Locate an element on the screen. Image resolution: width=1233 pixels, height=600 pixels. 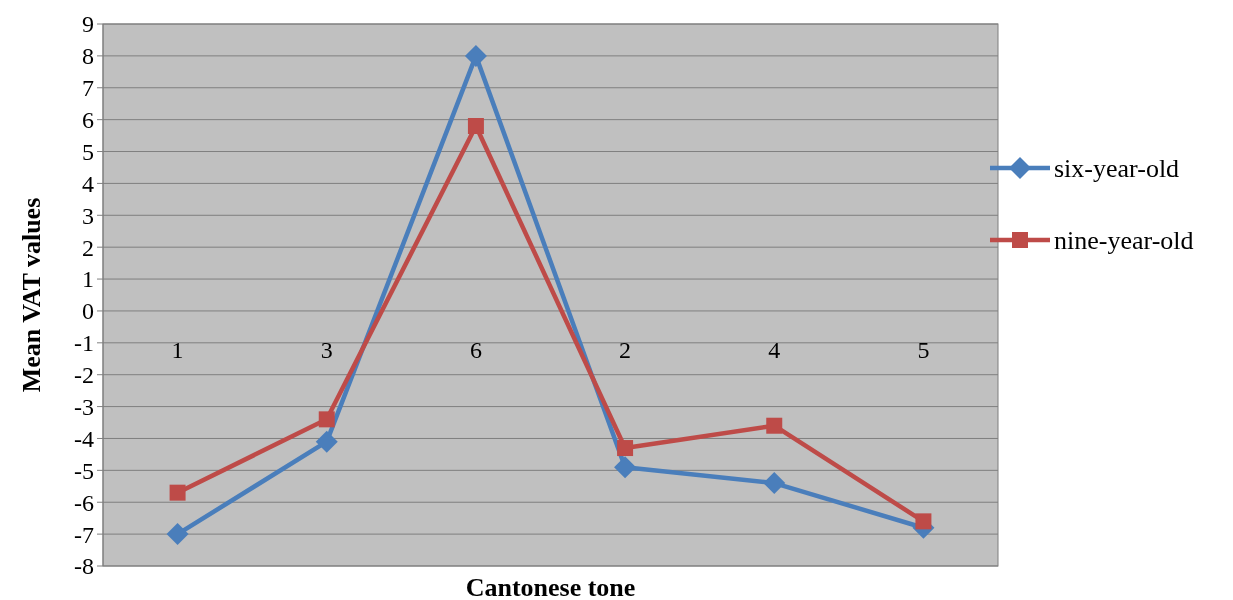
y-tick-label: -5 is located at coordinates (84, 470).